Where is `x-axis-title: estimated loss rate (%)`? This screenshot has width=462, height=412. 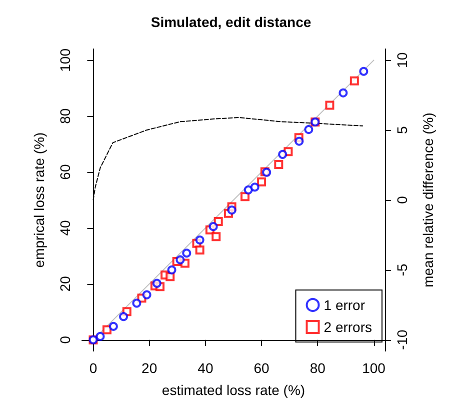
x-axis-title: estimated loss rate (%) is located at coordinates (234, 390).